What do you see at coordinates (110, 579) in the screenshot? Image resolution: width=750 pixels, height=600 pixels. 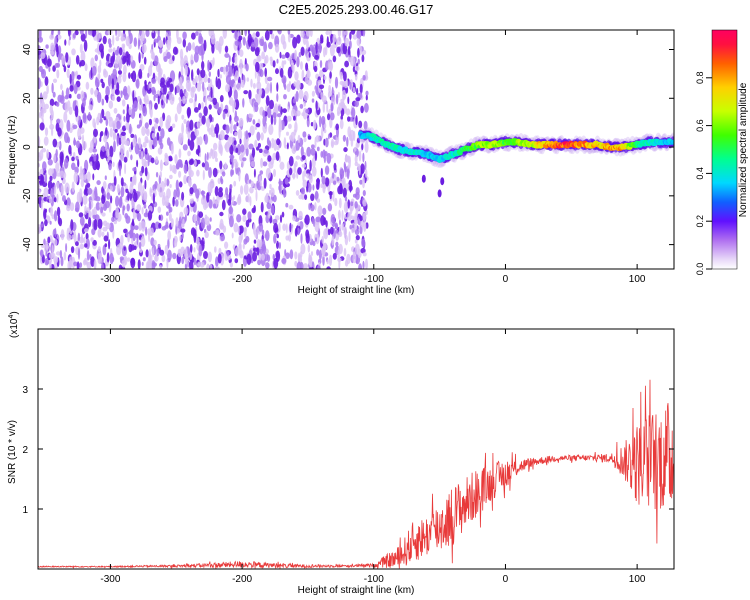 I see `tick-label: -300` at bounding box center [110, 579].